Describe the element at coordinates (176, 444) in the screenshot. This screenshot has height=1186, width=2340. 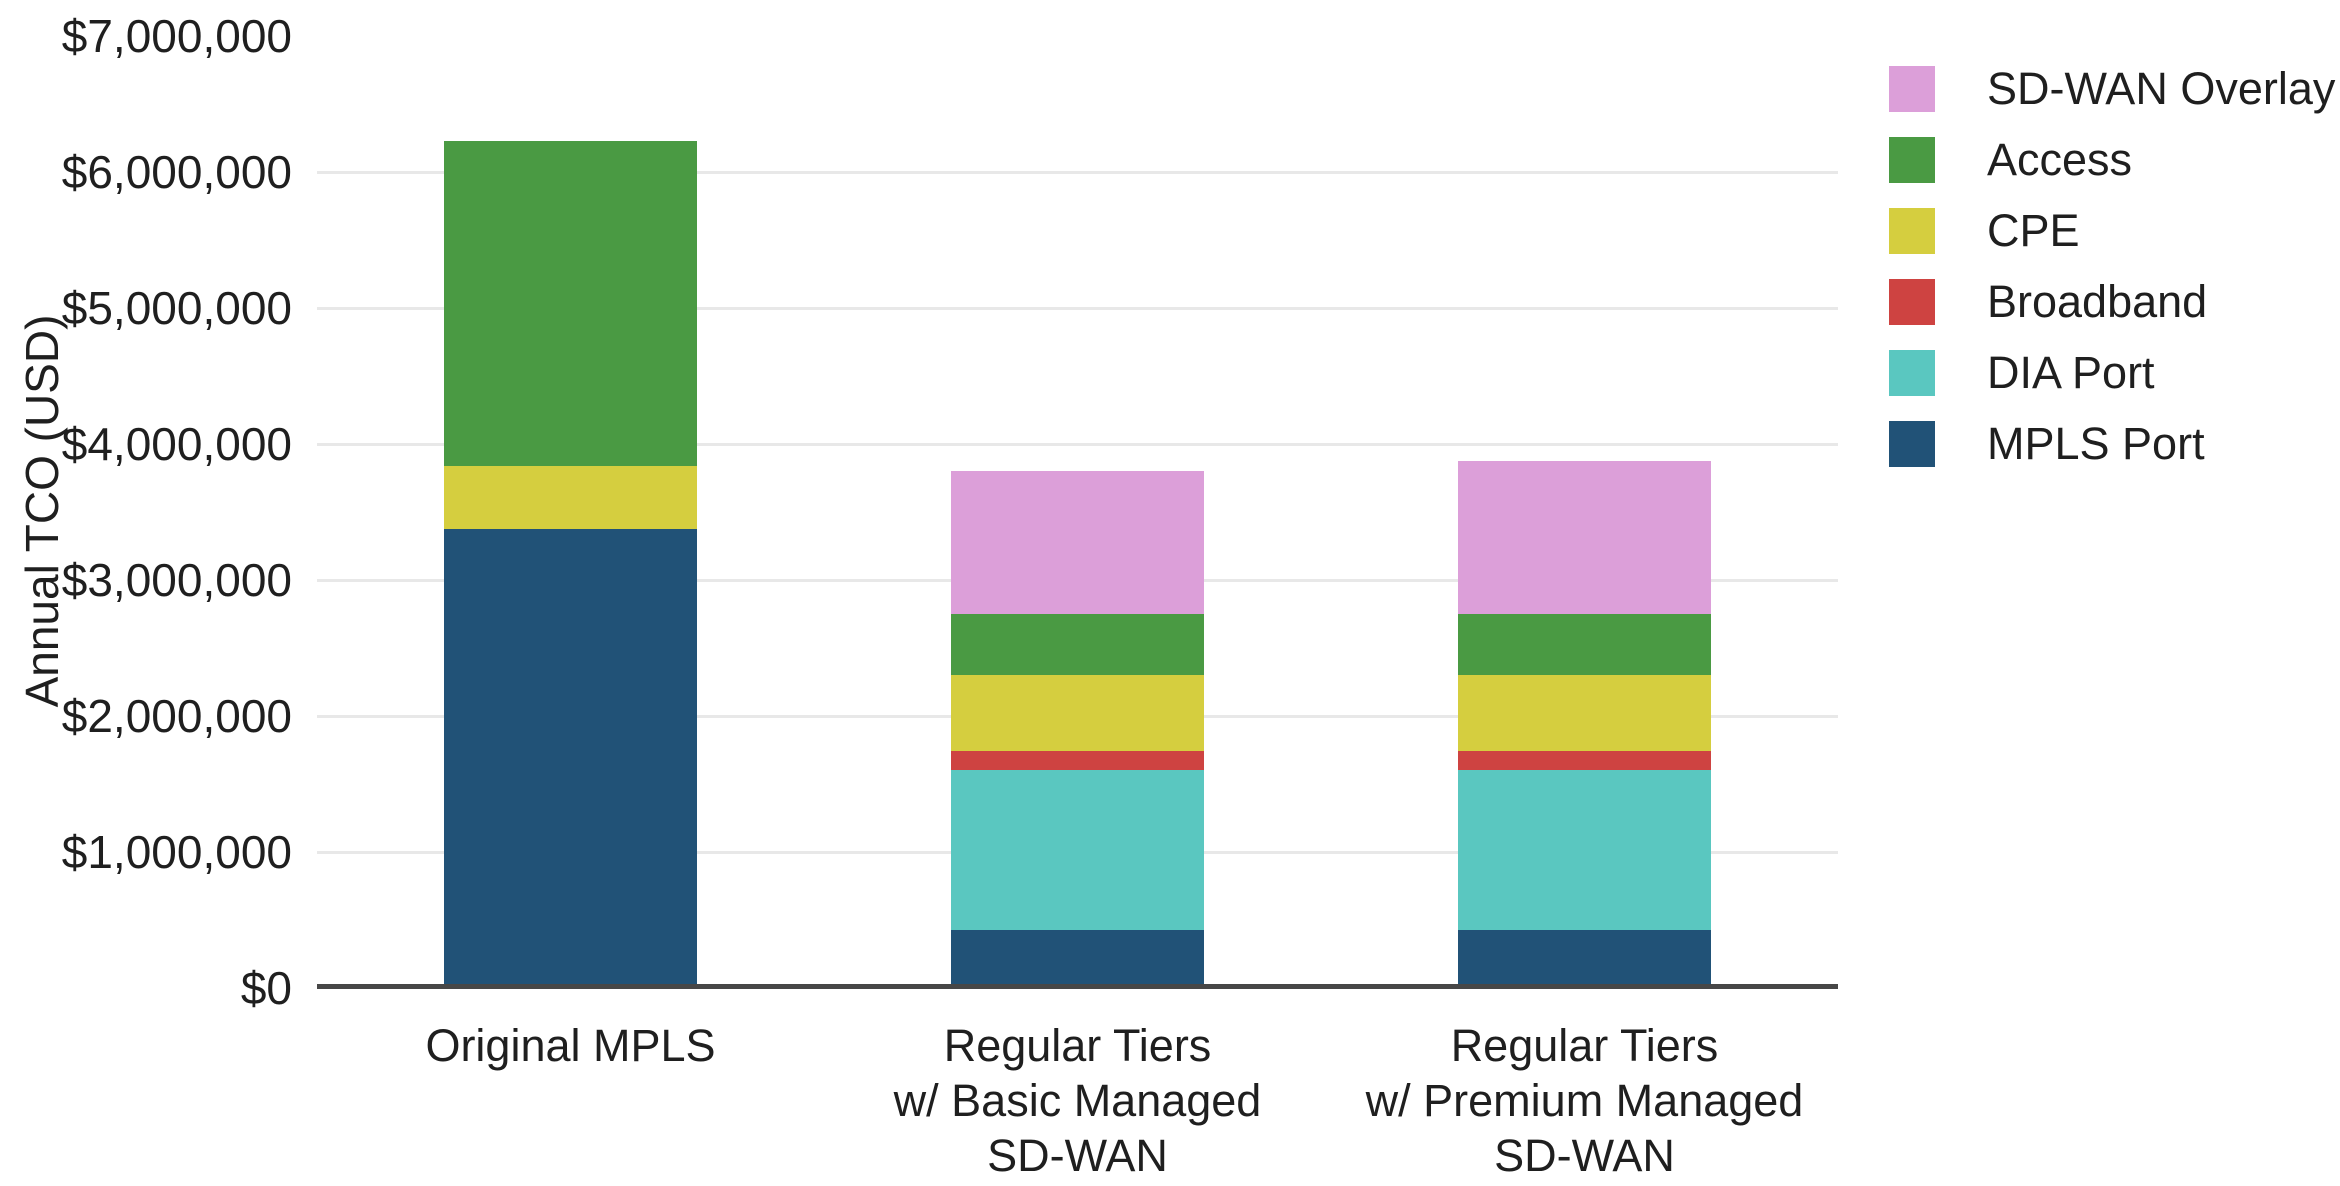
I see `y-tick-label-4: $4,000,000` at that location.